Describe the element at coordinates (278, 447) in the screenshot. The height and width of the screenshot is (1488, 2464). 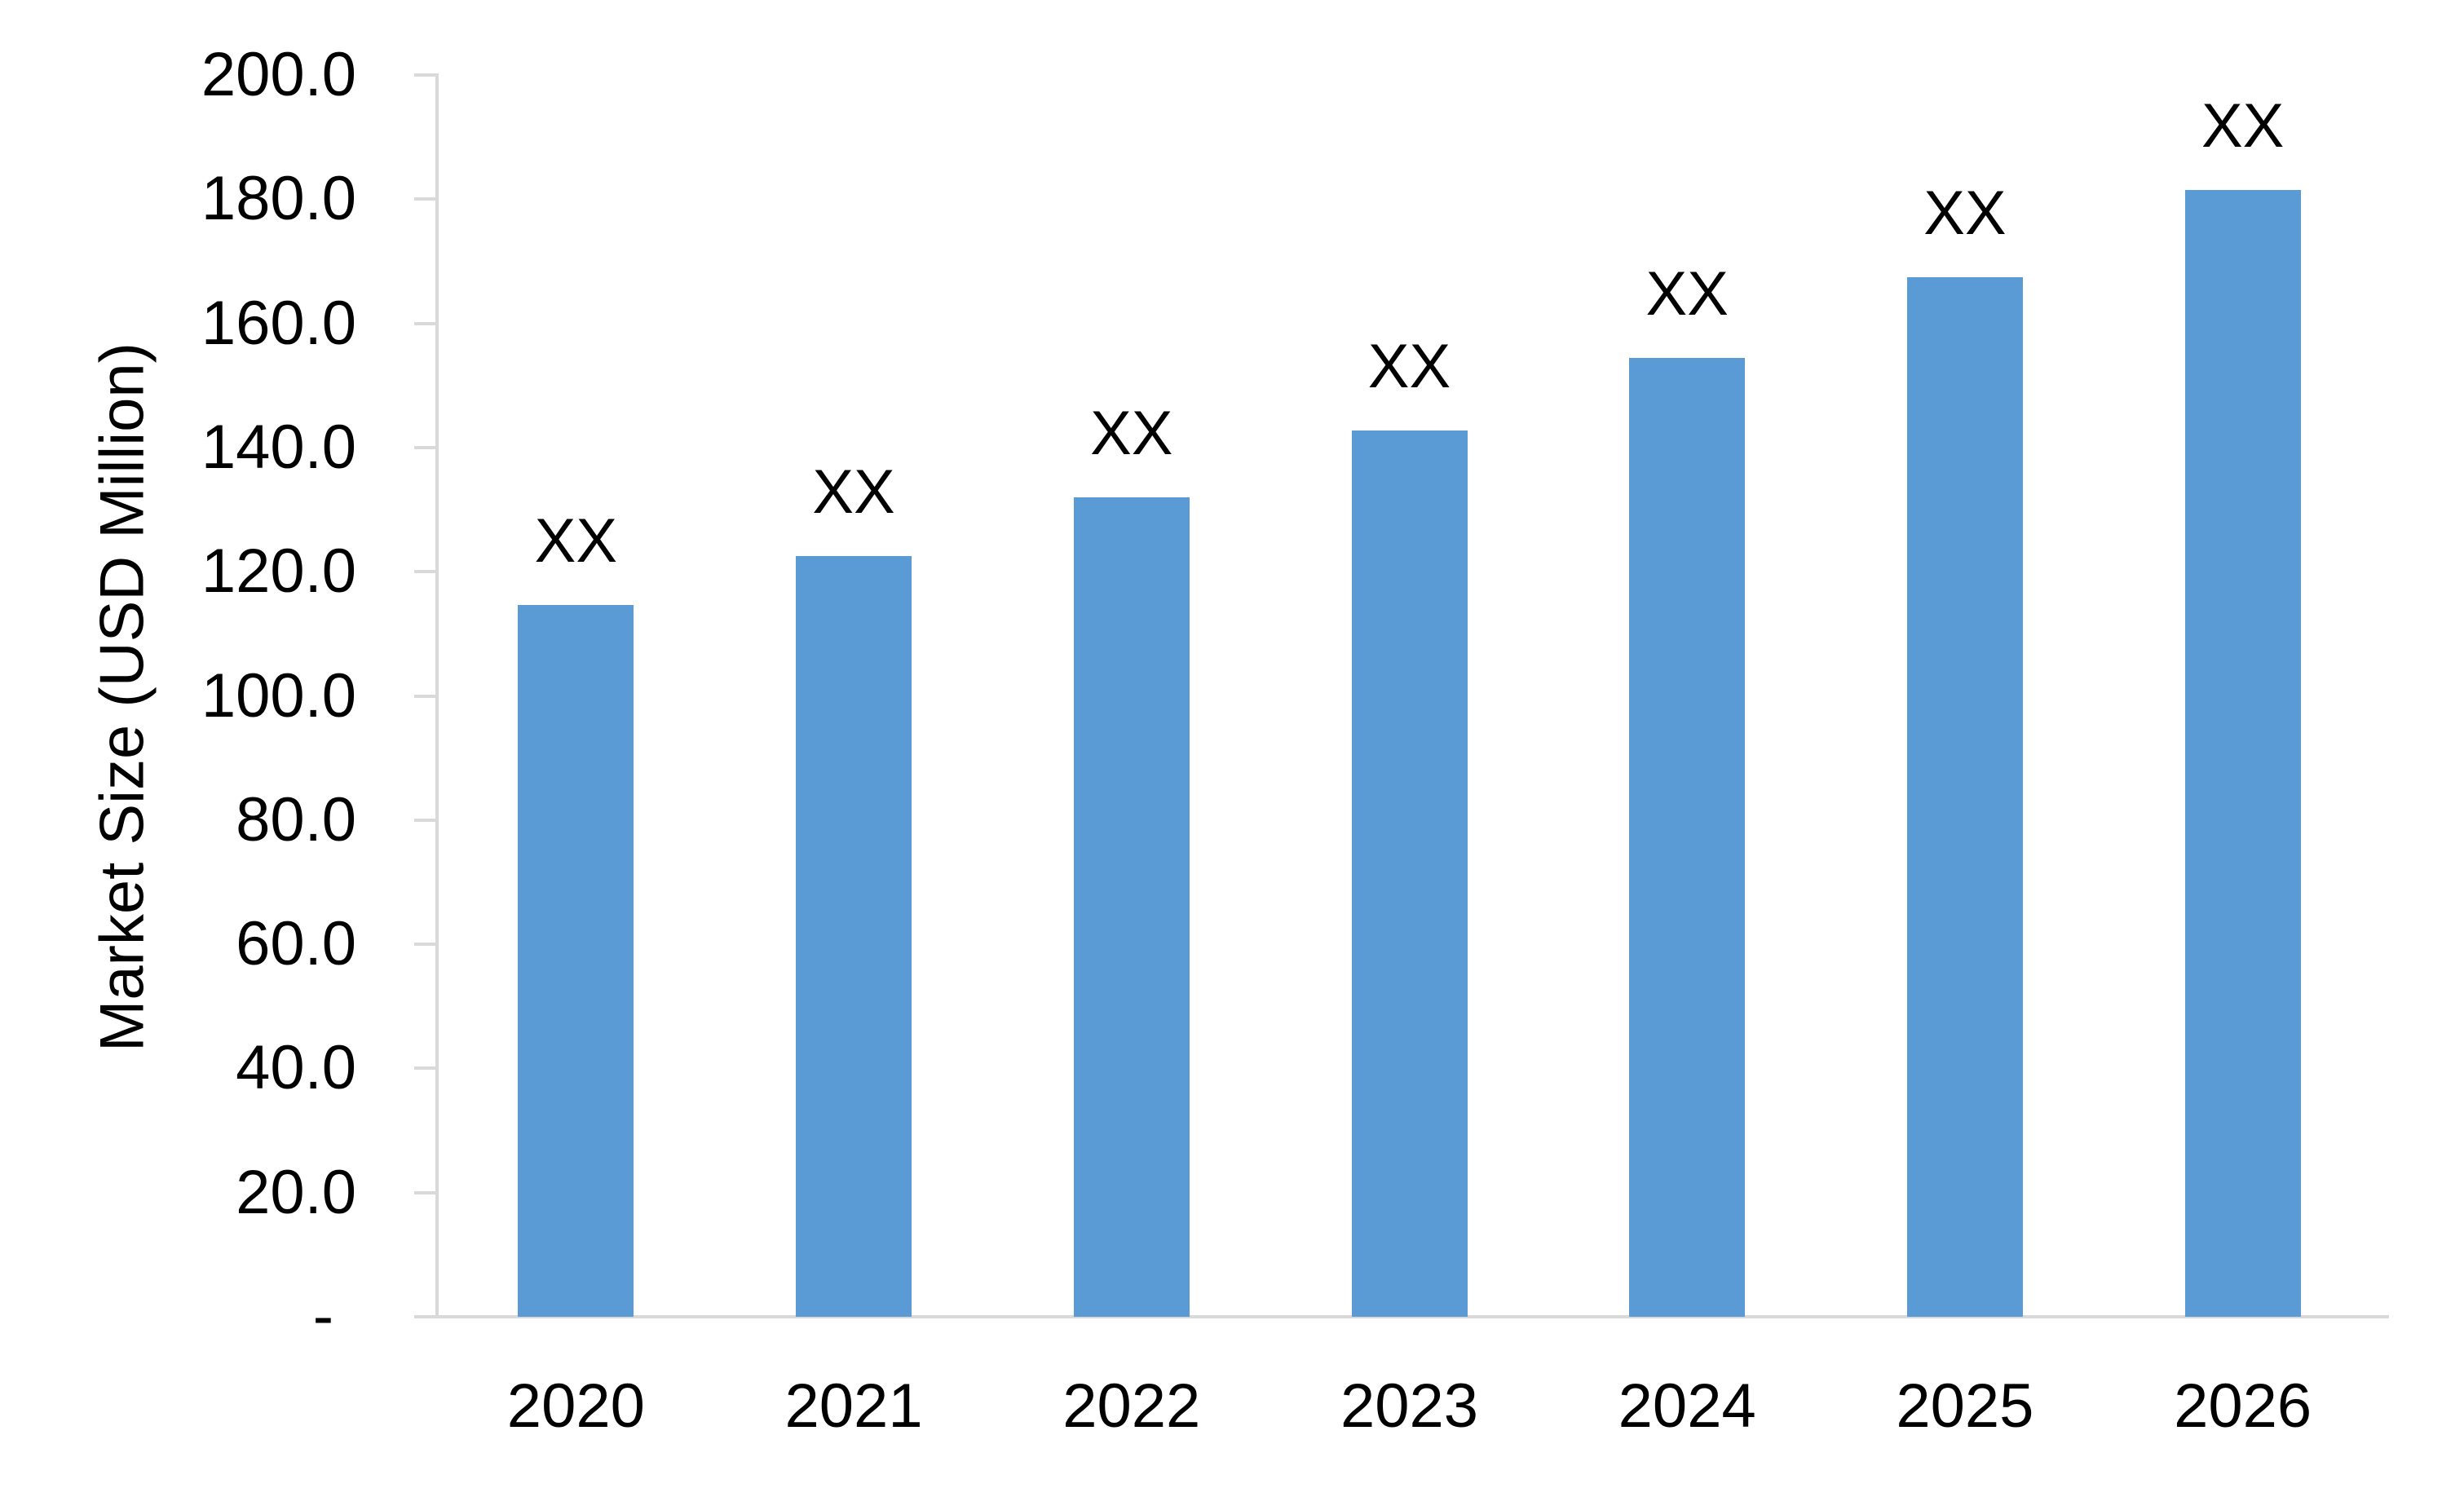
I see `y-tick-label: 140.0` at that location.